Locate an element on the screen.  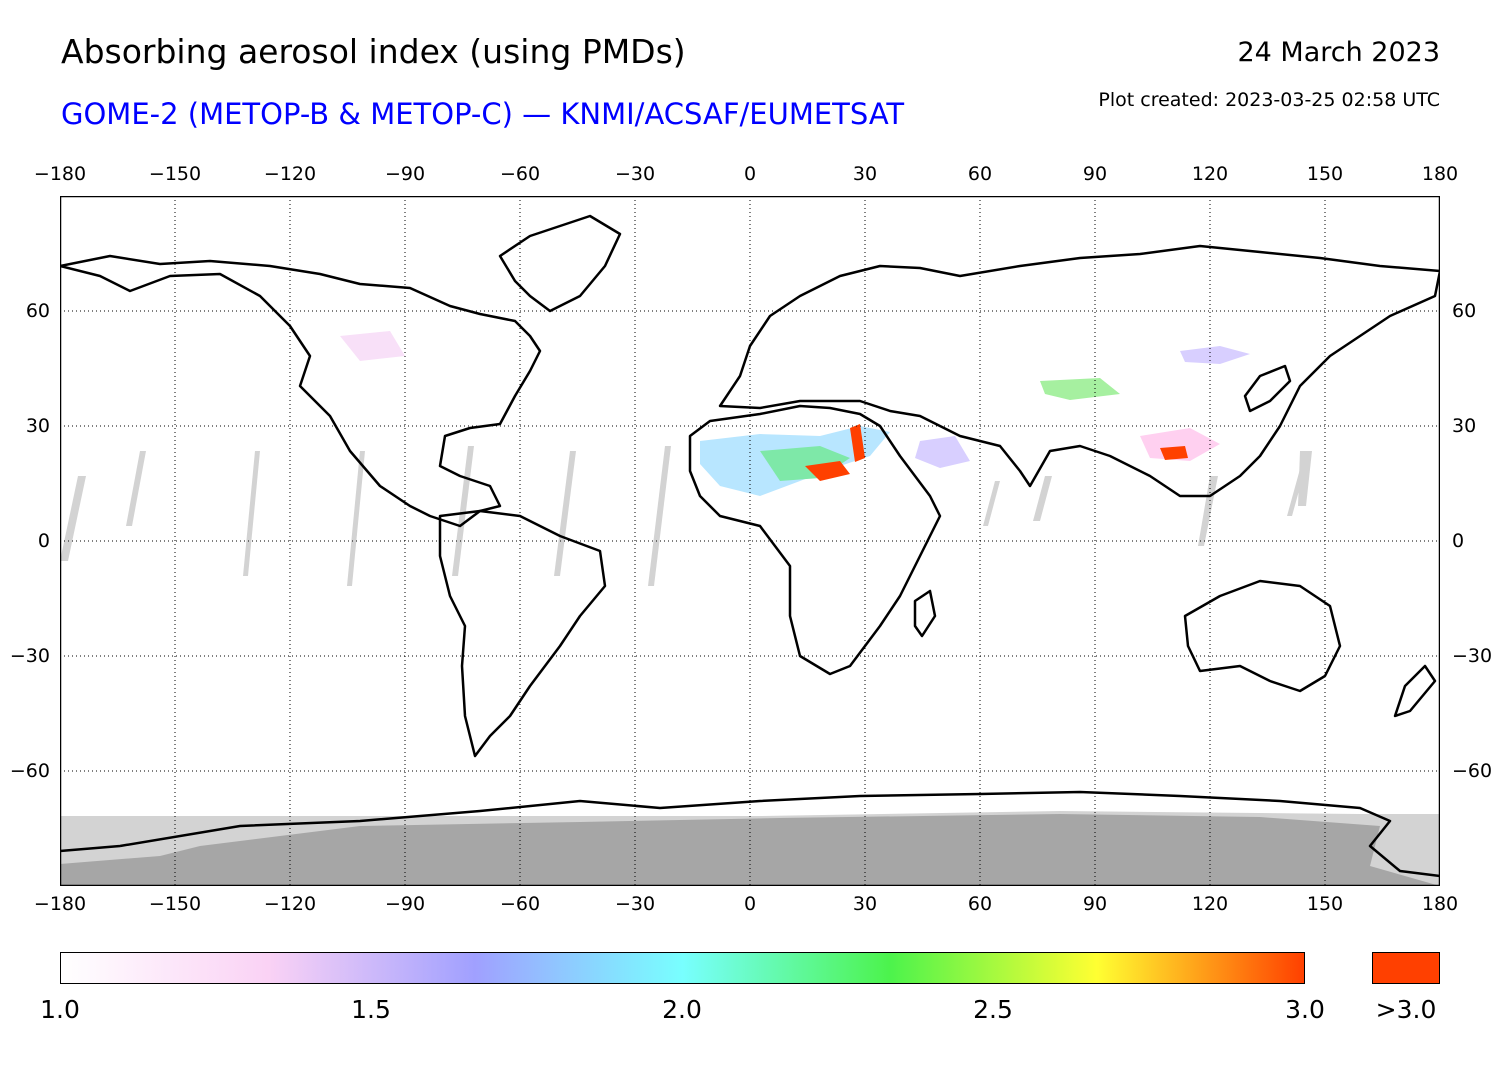
sahara-hotspot is located at coordinates (827, 471).